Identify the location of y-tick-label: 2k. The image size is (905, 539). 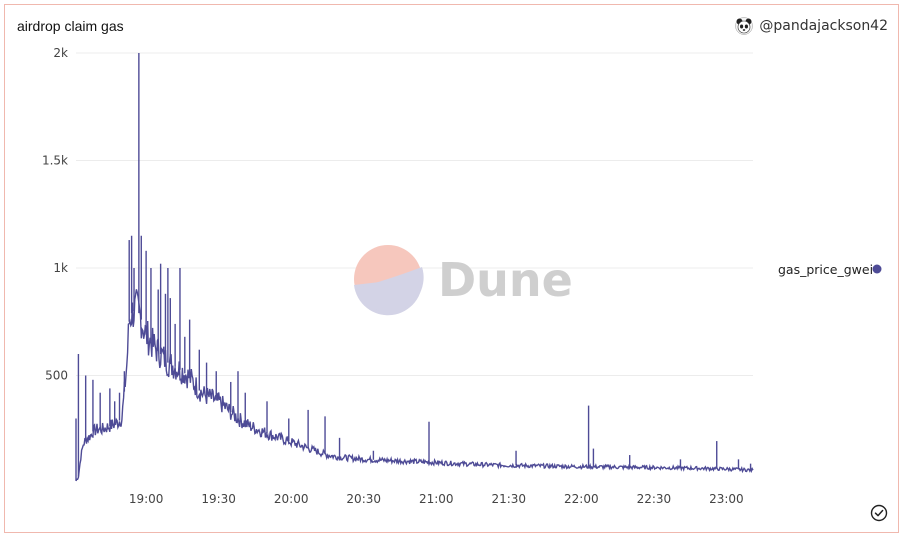
(60, 53).